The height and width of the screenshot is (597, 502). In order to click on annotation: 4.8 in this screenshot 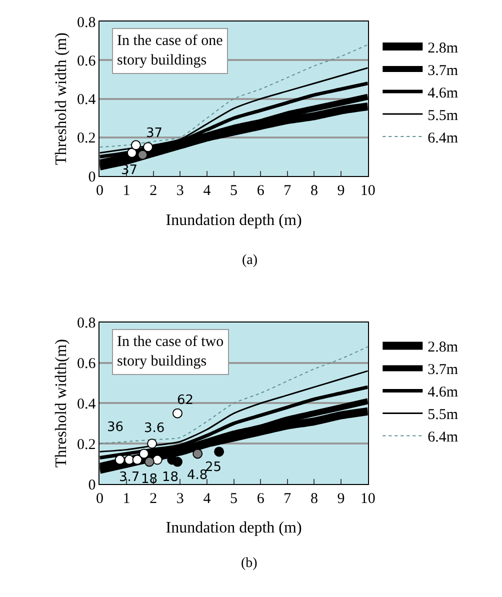, I will do `click(197, 475)`.